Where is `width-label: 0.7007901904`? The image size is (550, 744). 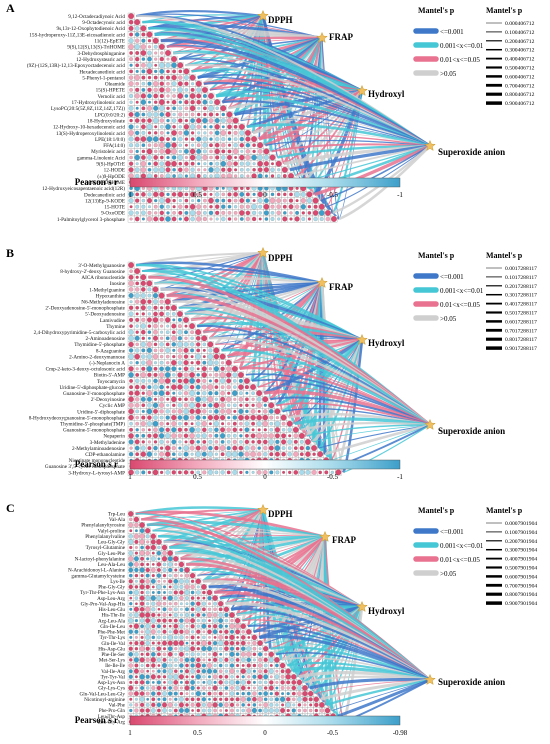
width-label: 0.7007901904 is located at coordinates (521, 586).